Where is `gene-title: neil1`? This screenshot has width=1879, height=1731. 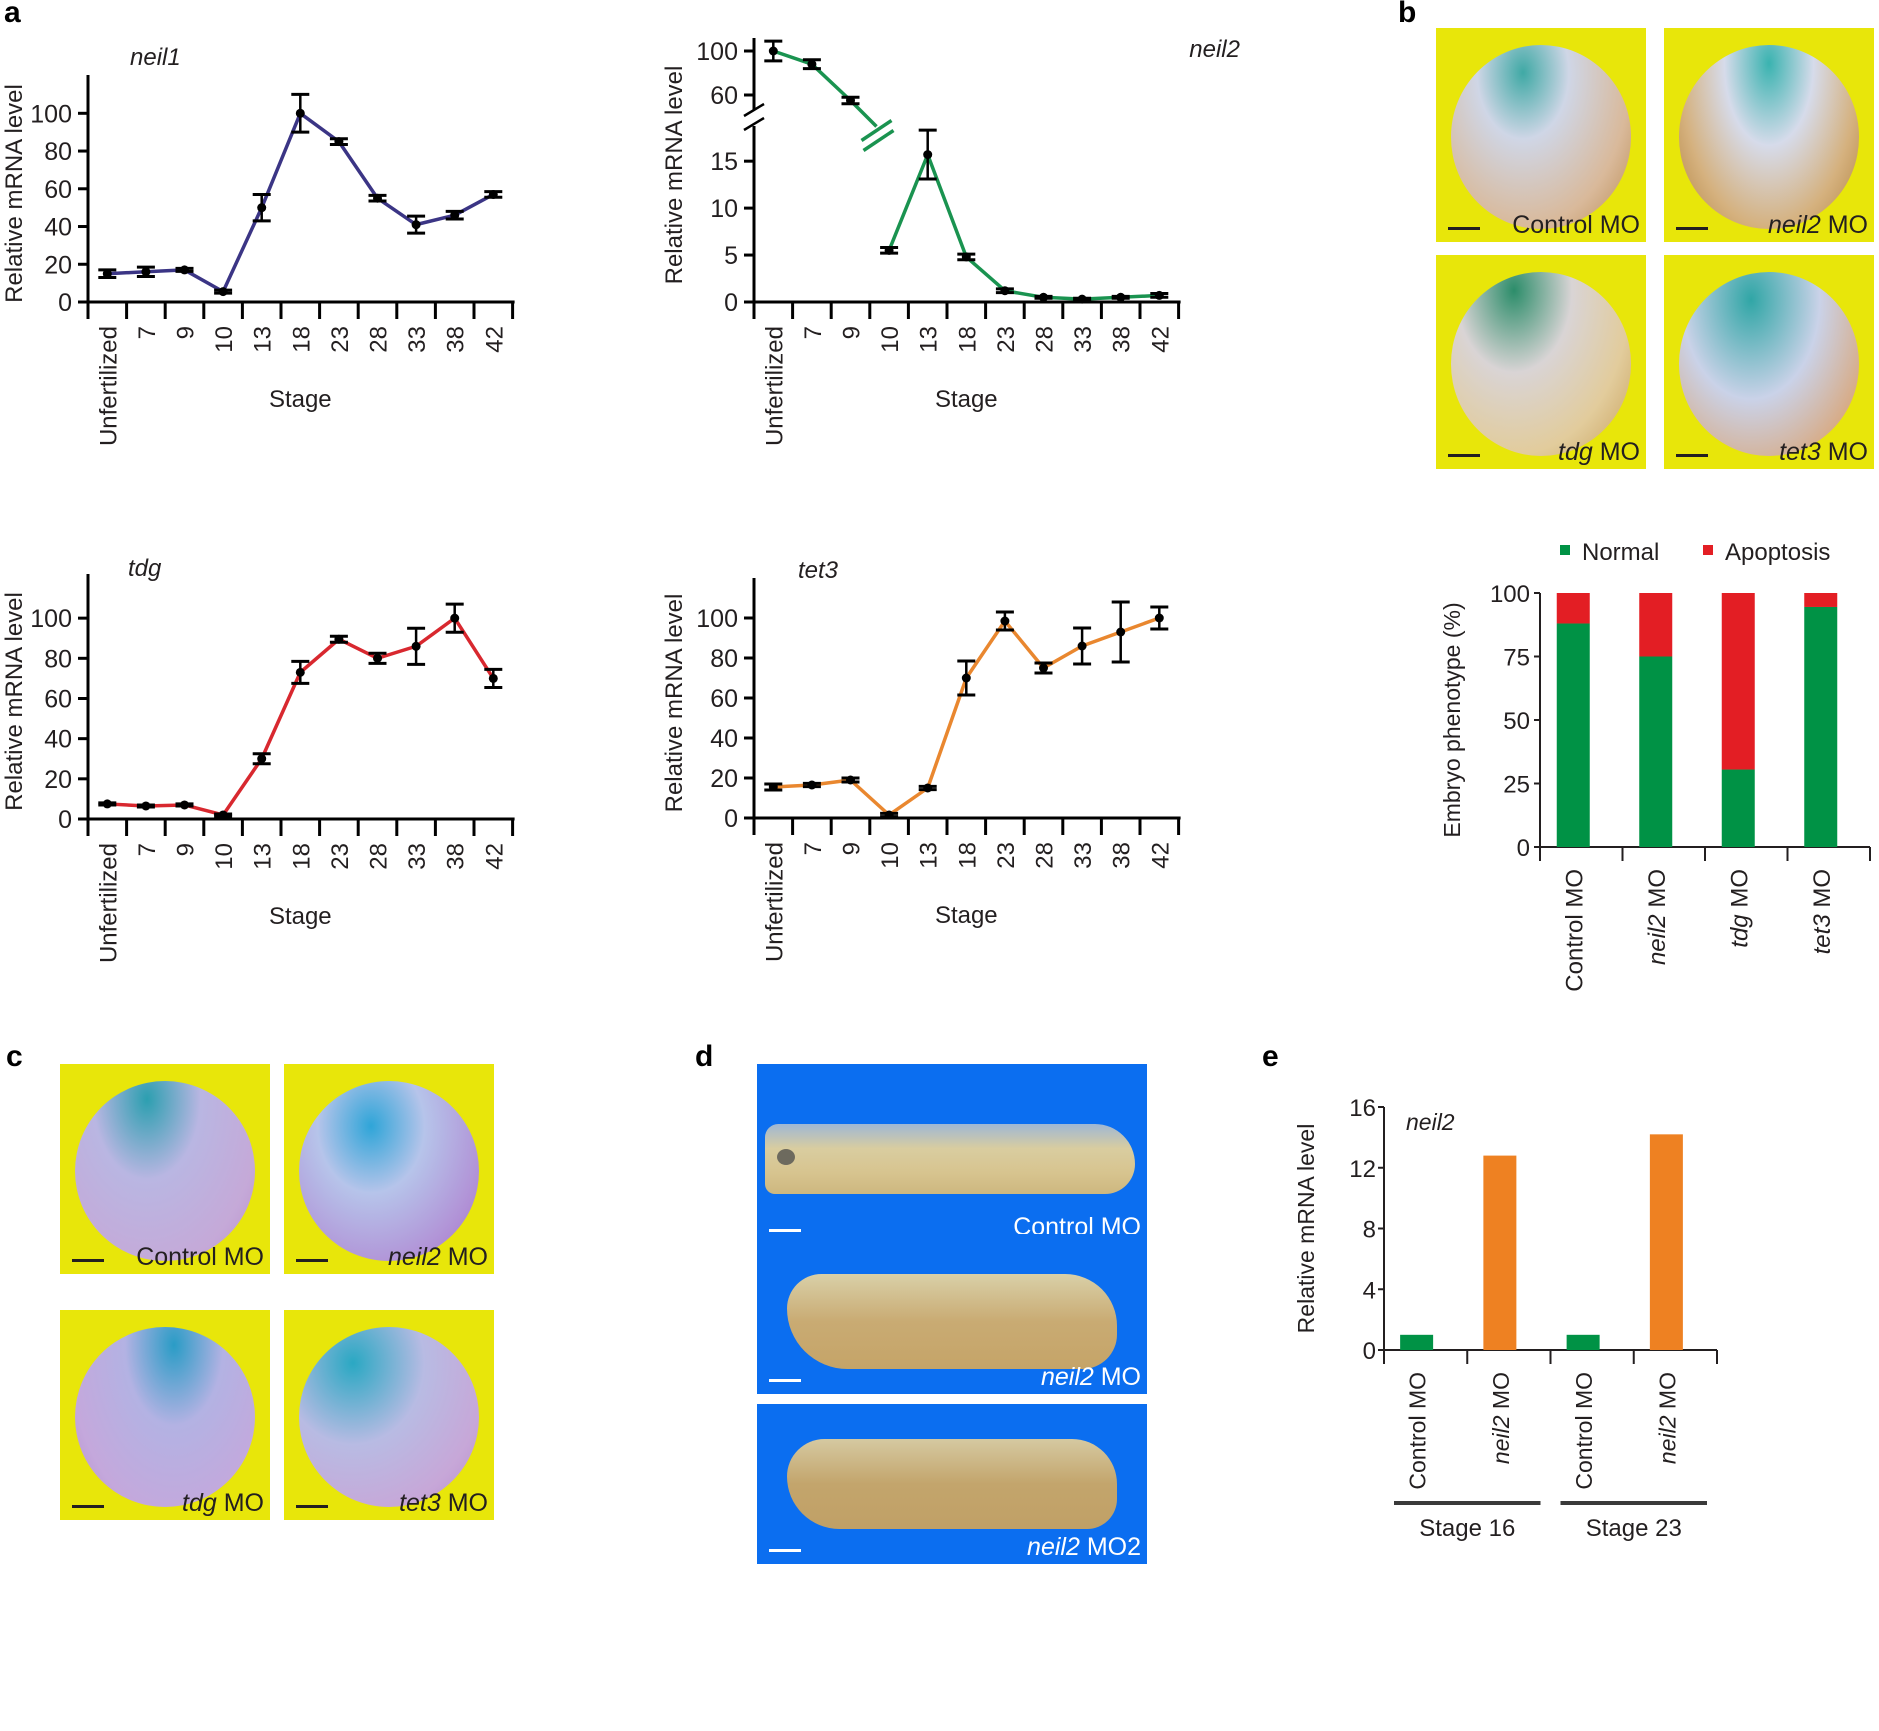
gene-title: neil1 is located at coordinates (155, 57).